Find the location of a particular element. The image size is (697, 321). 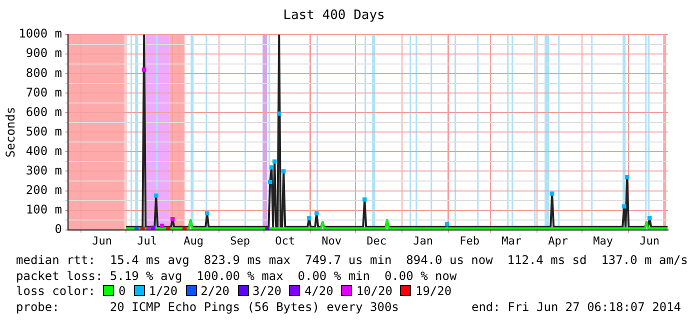

legend-label: 1/20 is located at coordinates (163, 291).